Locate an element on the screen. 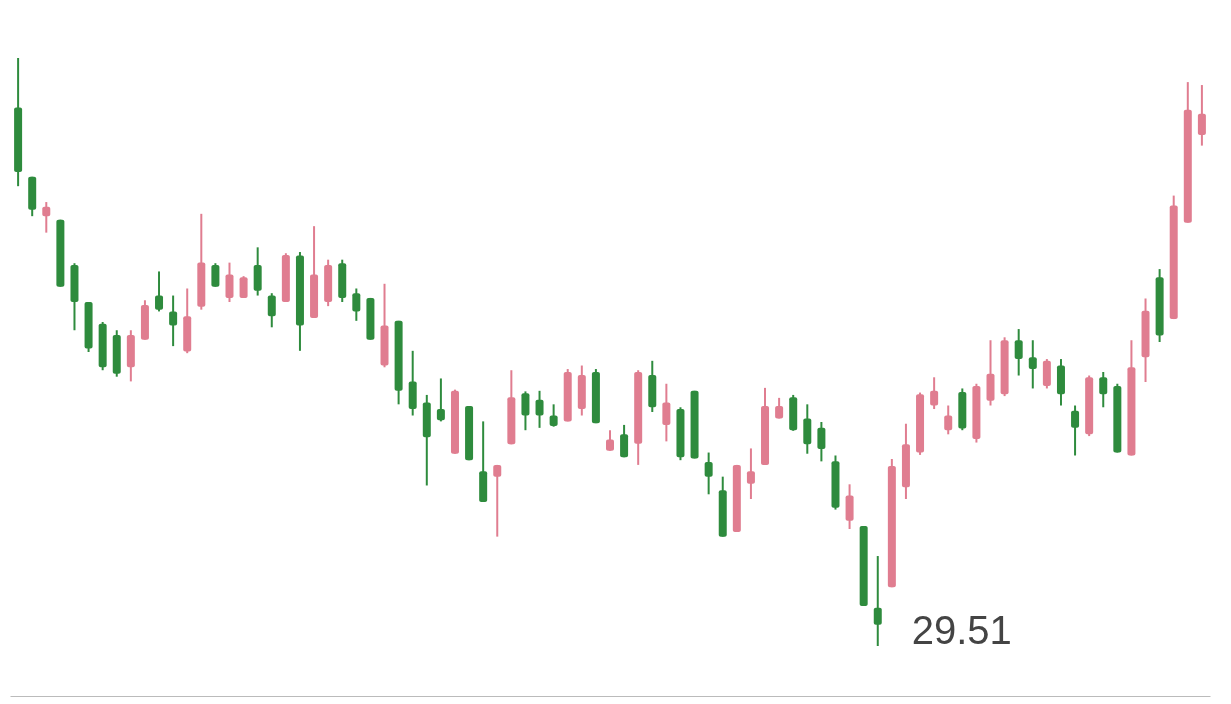  annotation: 29.51 is located at coordinates (961, 630).